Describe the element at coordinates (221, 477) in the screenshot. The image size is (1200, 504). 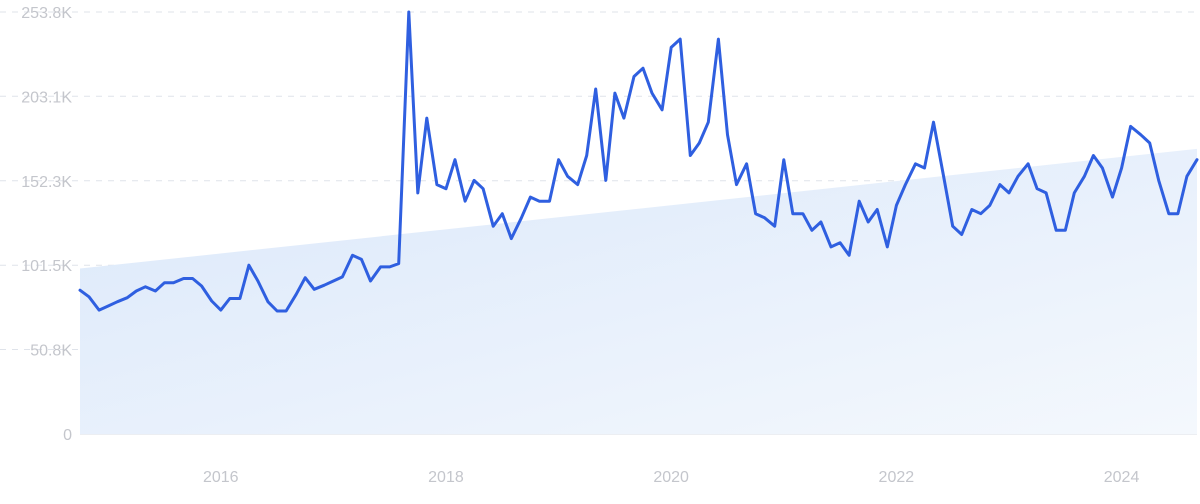
I see `x-tick-label: 2016` at that location.